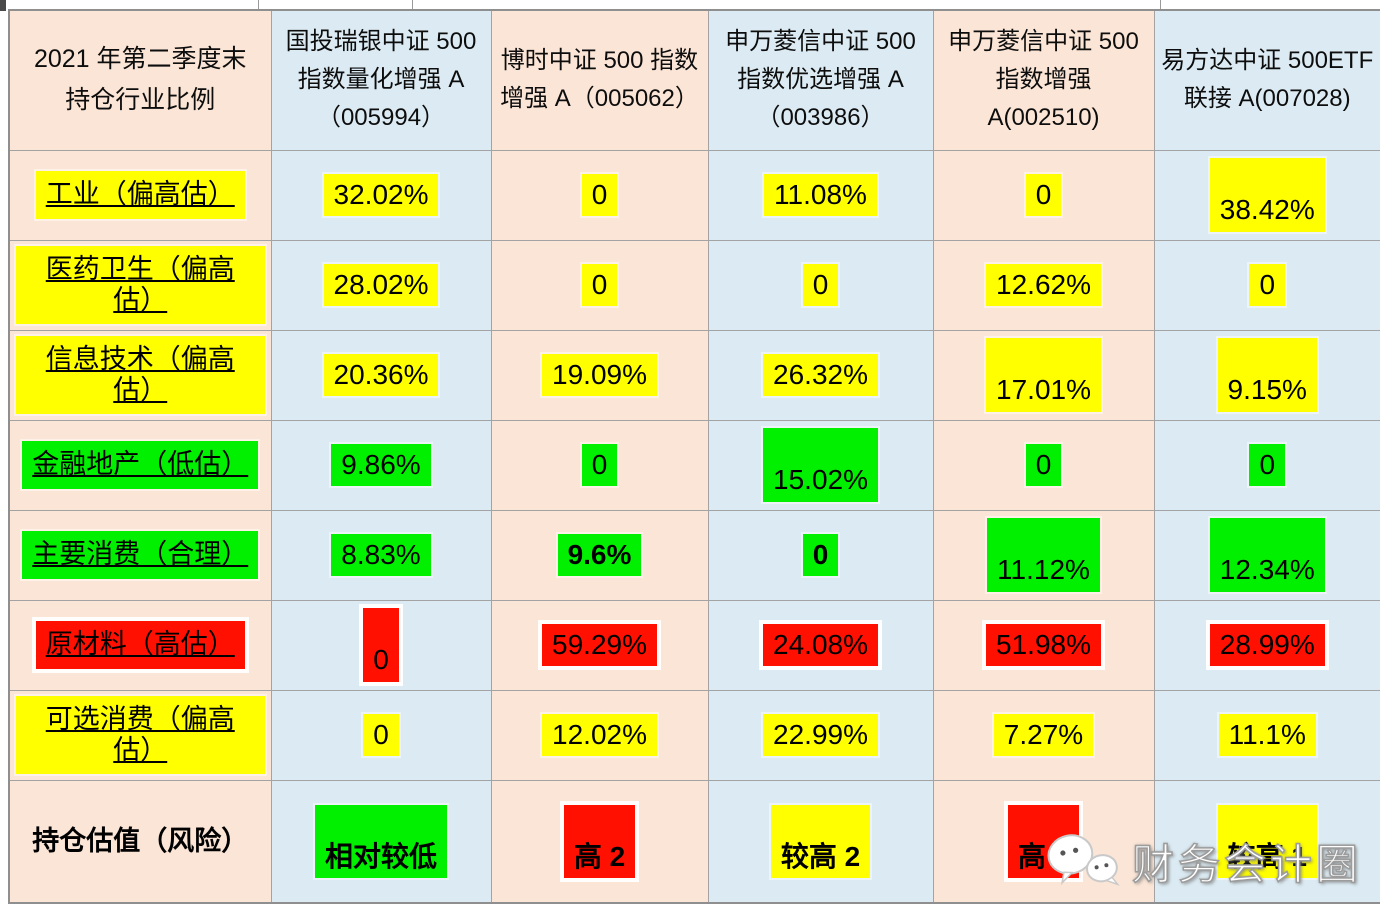  What do you see at coordinates (694, 645) in the screenshot?
I see `industry-row: 原材料（高估） 0 59.29% 24.08% 51.98% 28.99%` at bounding box center [694, 645].